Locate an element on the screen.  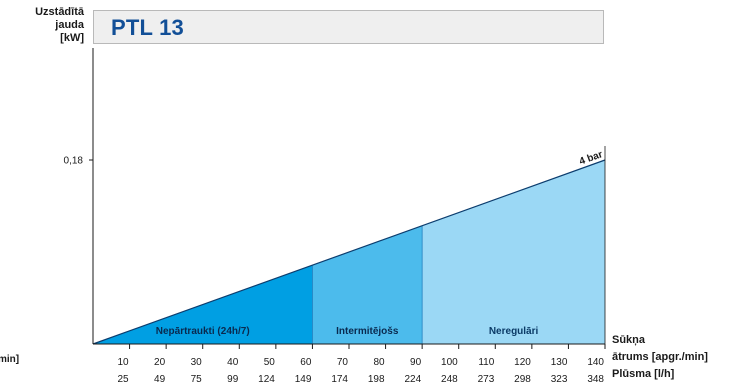
y-axis-label-line-3: [kW] is located at coordinates (72, 38).